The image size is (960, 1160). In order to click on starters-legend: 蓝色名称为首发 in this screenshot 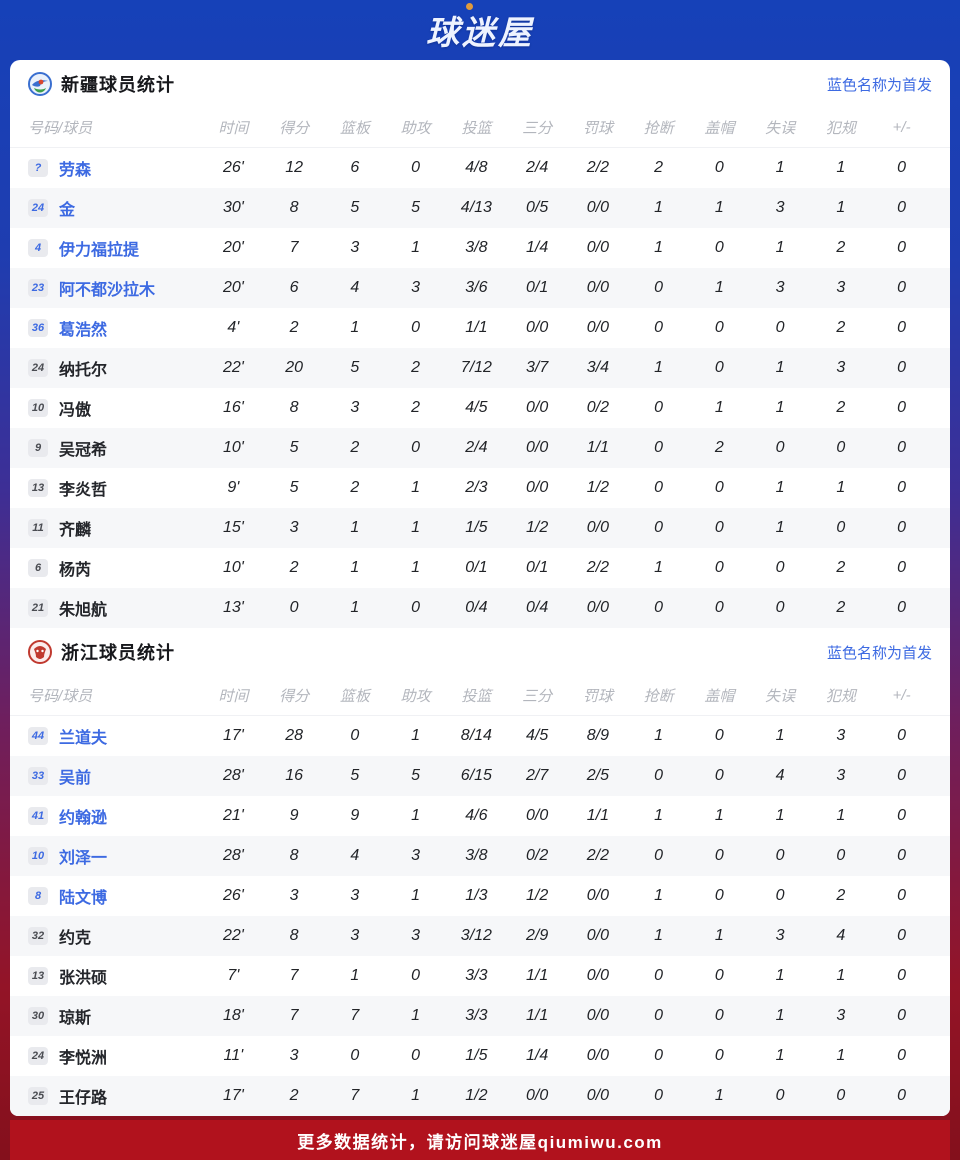, I will do `click(879, 85)`.